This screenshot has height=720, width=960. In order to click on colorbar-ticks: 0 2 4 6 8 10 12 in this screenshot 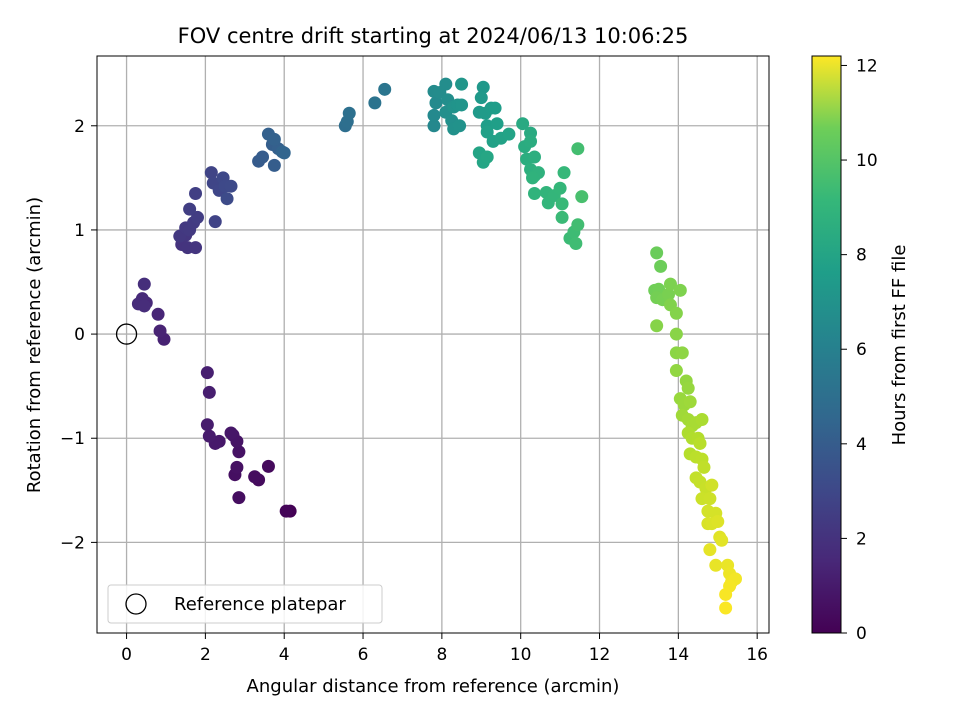, I will do `click(859, 350)`.